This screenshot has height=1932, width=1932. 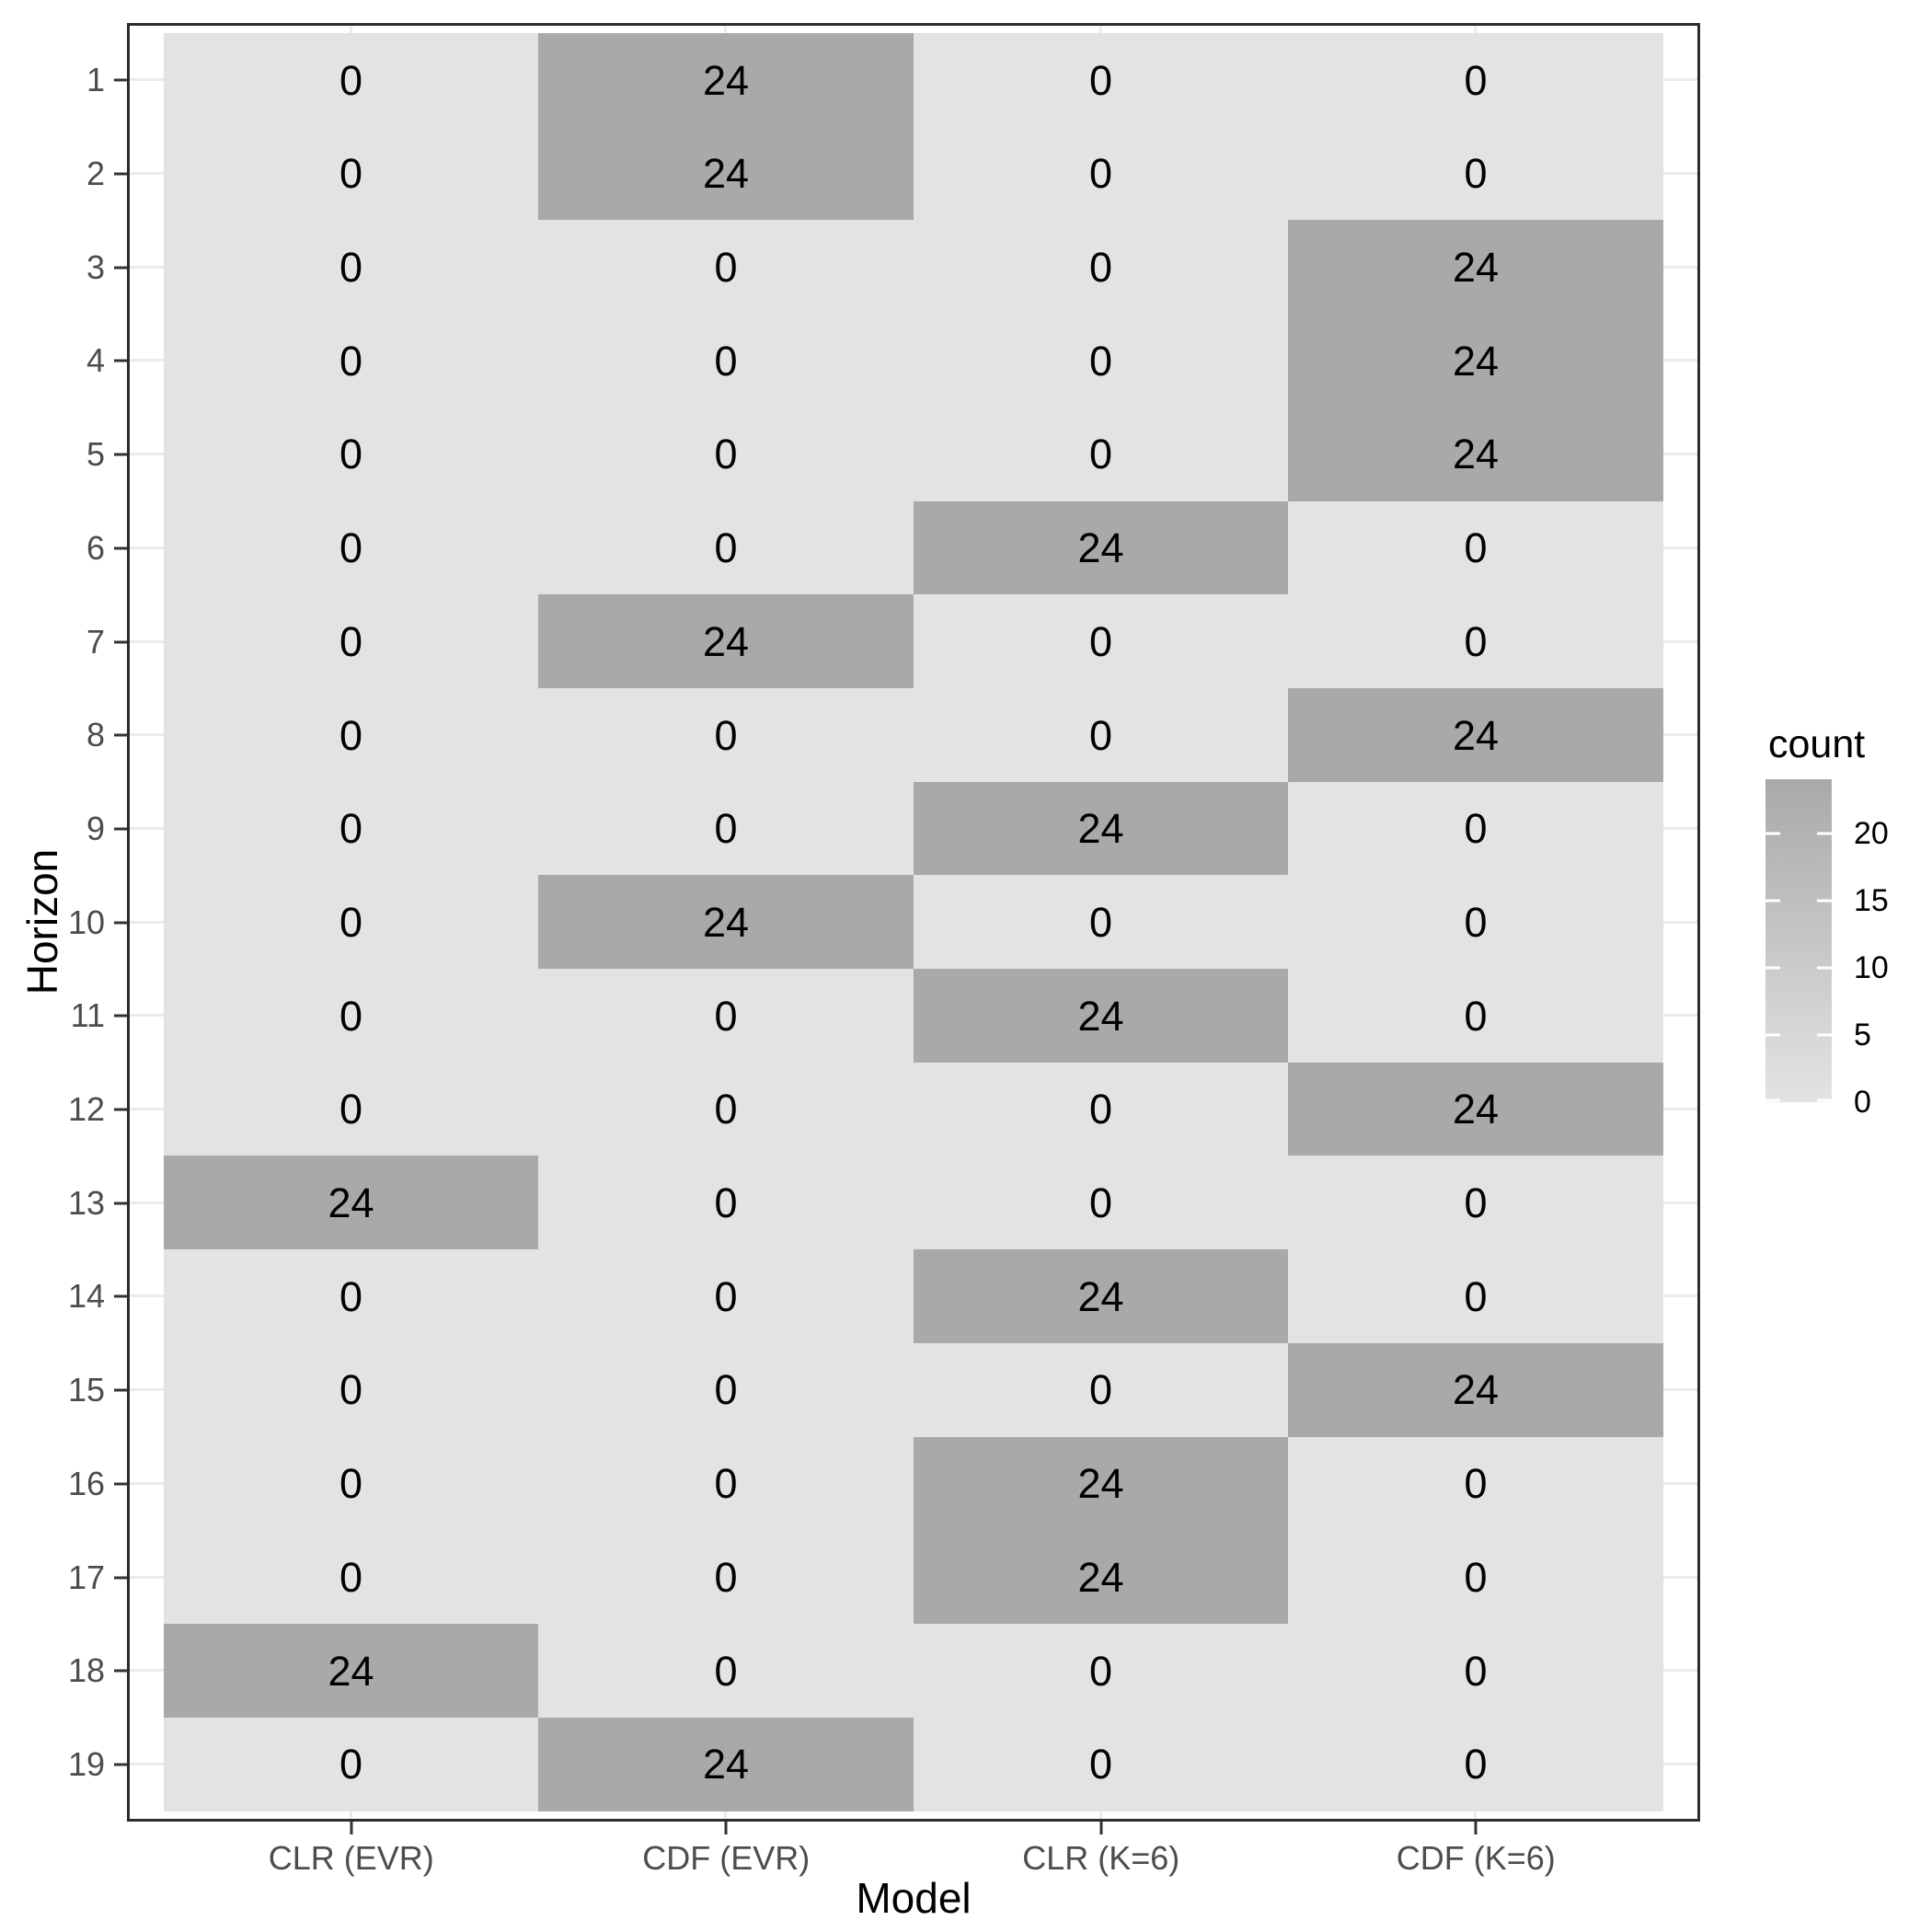 I want to click on x-tick-label: CDF (EVR), so click(x=726, y=1858).